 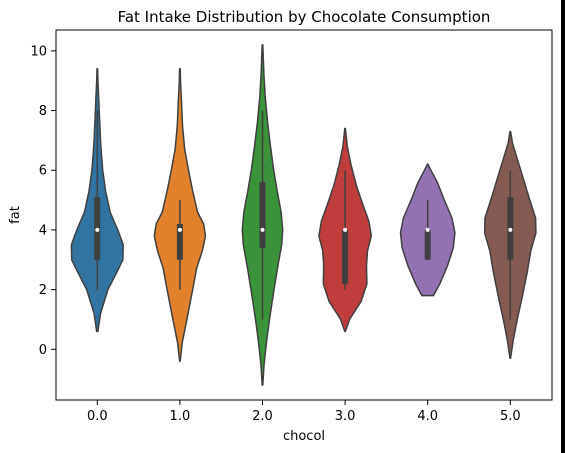 I want to click on y-tick-label: 2, so click(x=43, y=290).